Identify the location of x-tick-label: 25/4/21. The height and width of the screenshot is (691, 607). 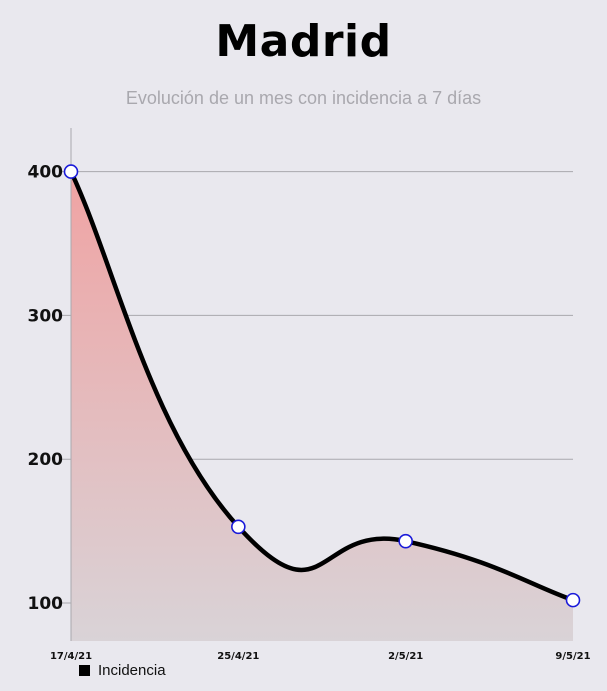
(238, 656).